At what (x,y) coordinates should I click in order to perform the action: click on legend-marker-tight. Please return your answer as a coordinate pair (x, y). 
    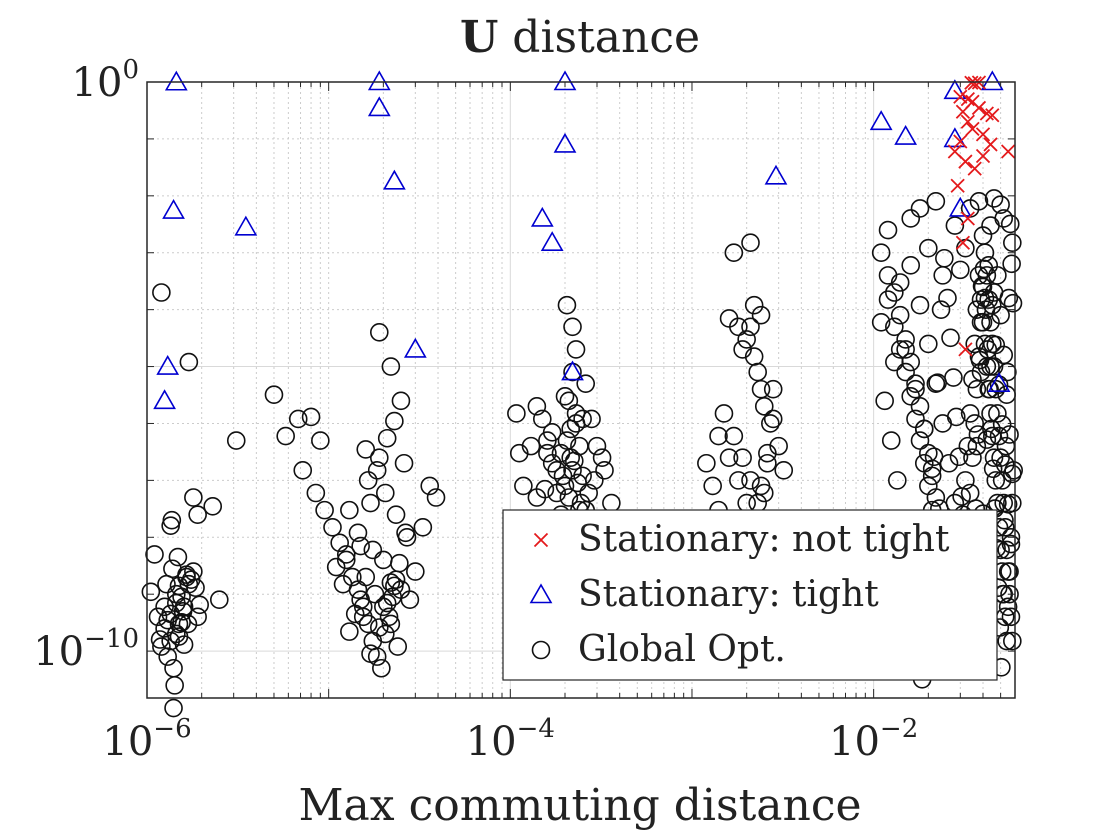
    Looking at the image, I should click on (541, 593).